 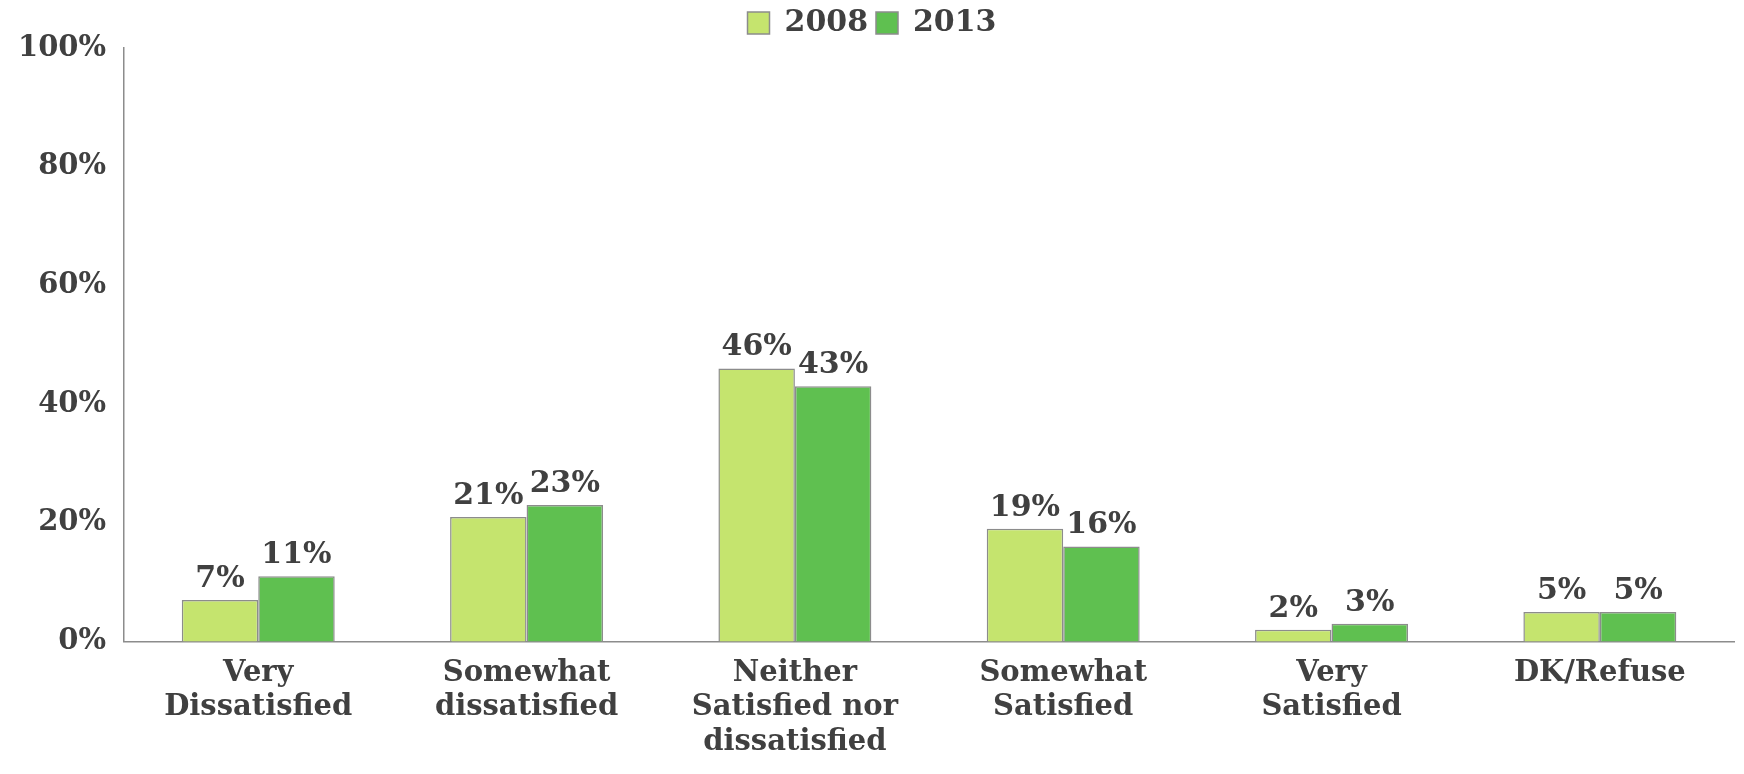 I want to click on data-label: 2%, so click(x=1293, y=606).